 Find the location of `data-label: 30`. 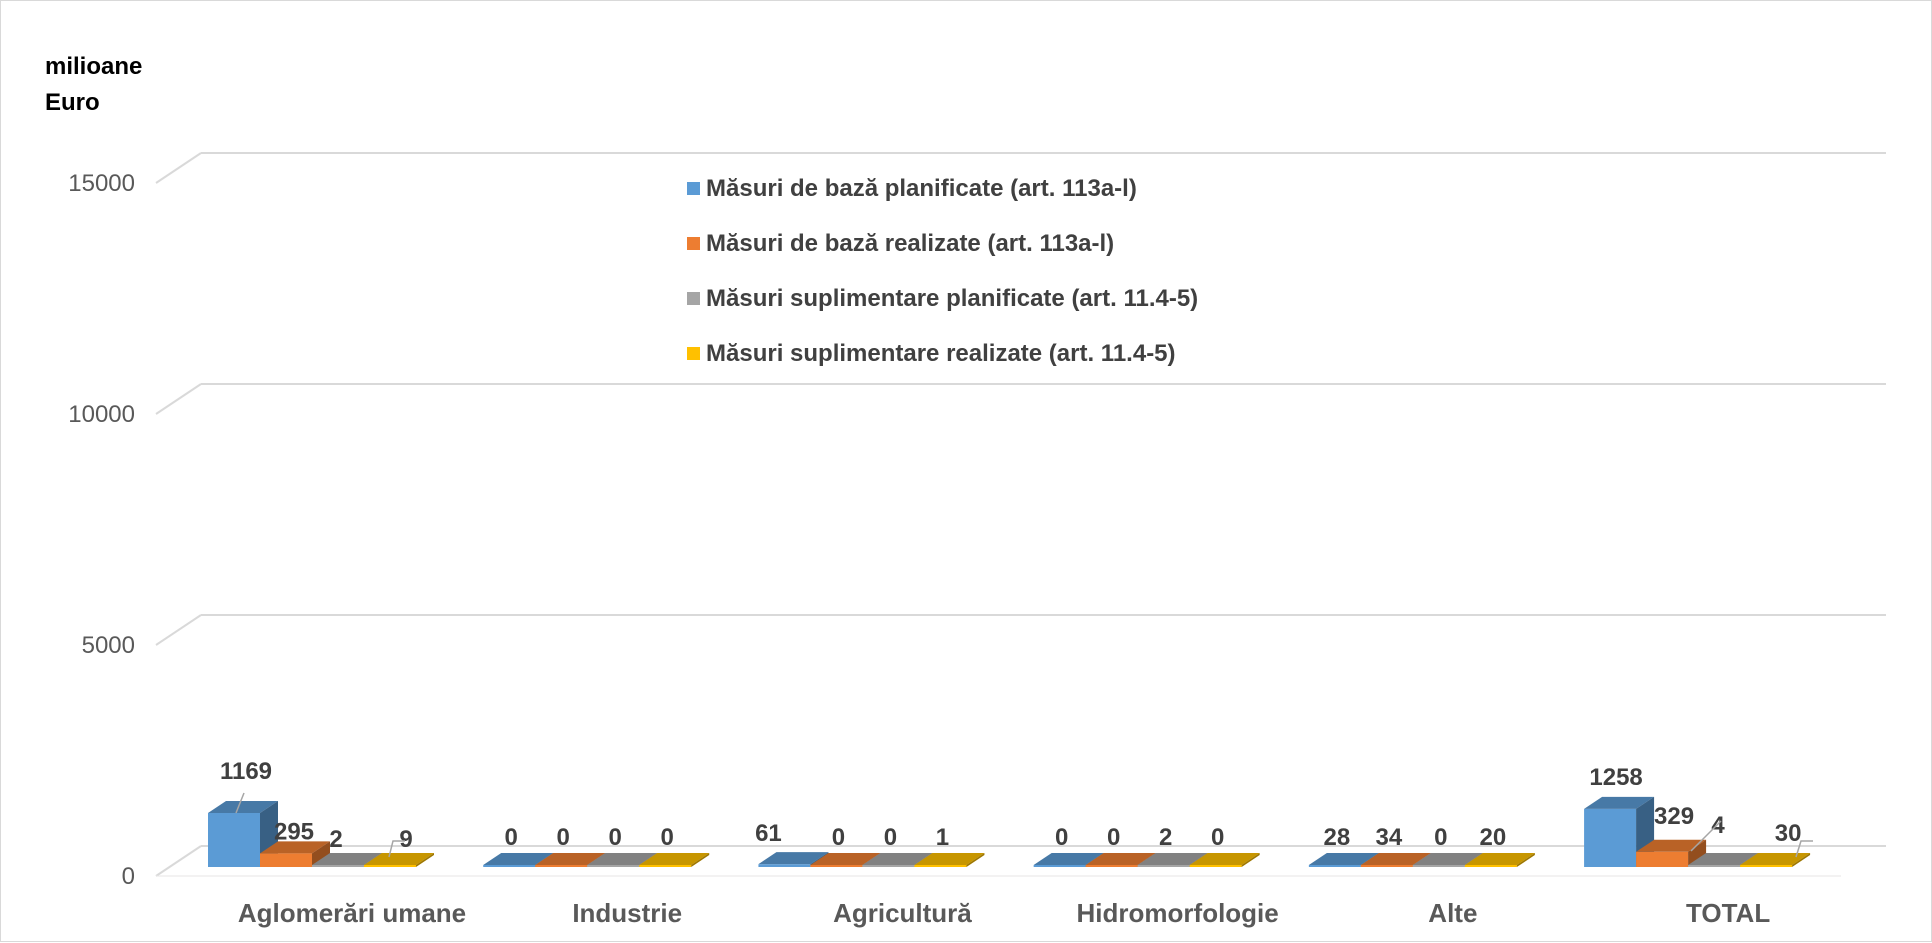

data-label: 30 is located at coordinates (1788, 833).